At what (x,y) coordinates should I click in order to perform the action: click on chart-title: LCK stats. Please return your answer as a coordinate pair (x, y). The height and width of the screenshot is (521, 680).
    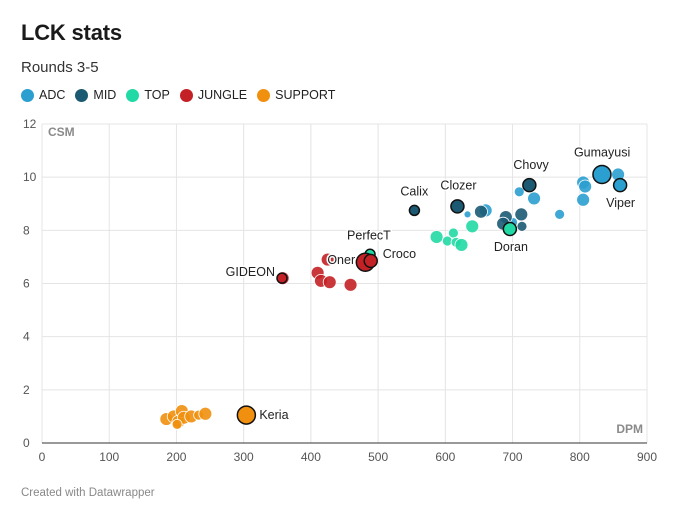
    Looking at the image, I should click on (71, 32).